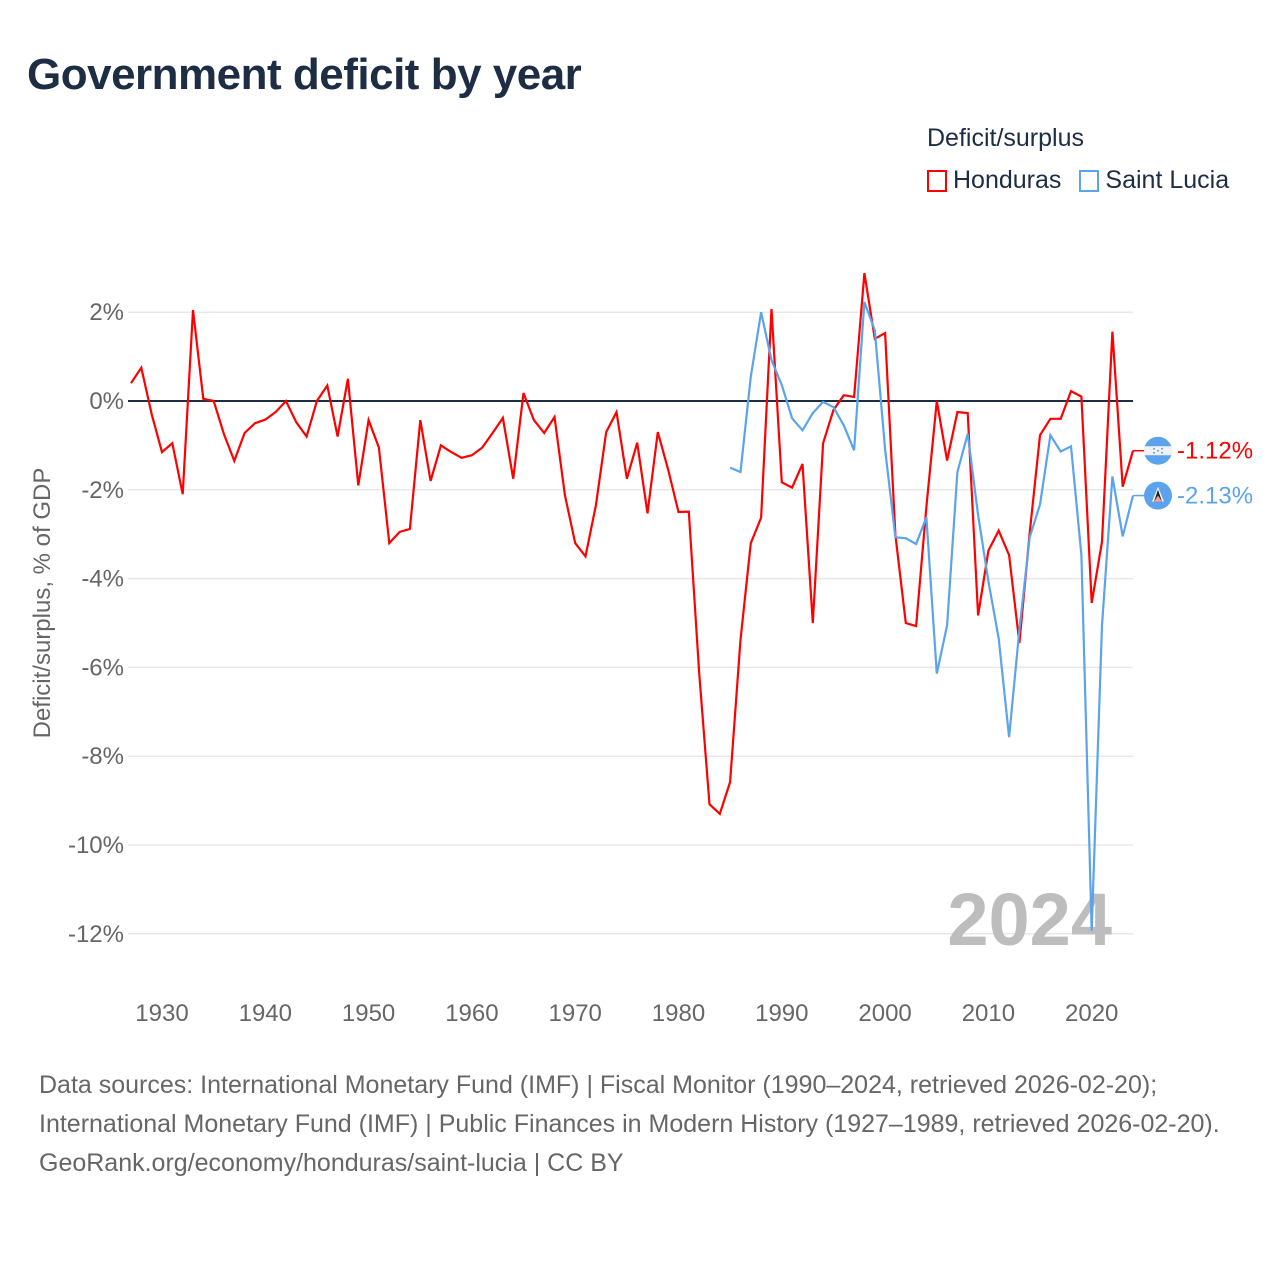  I want to click on legend-item-honduras: Honduras, so click(994, 180).